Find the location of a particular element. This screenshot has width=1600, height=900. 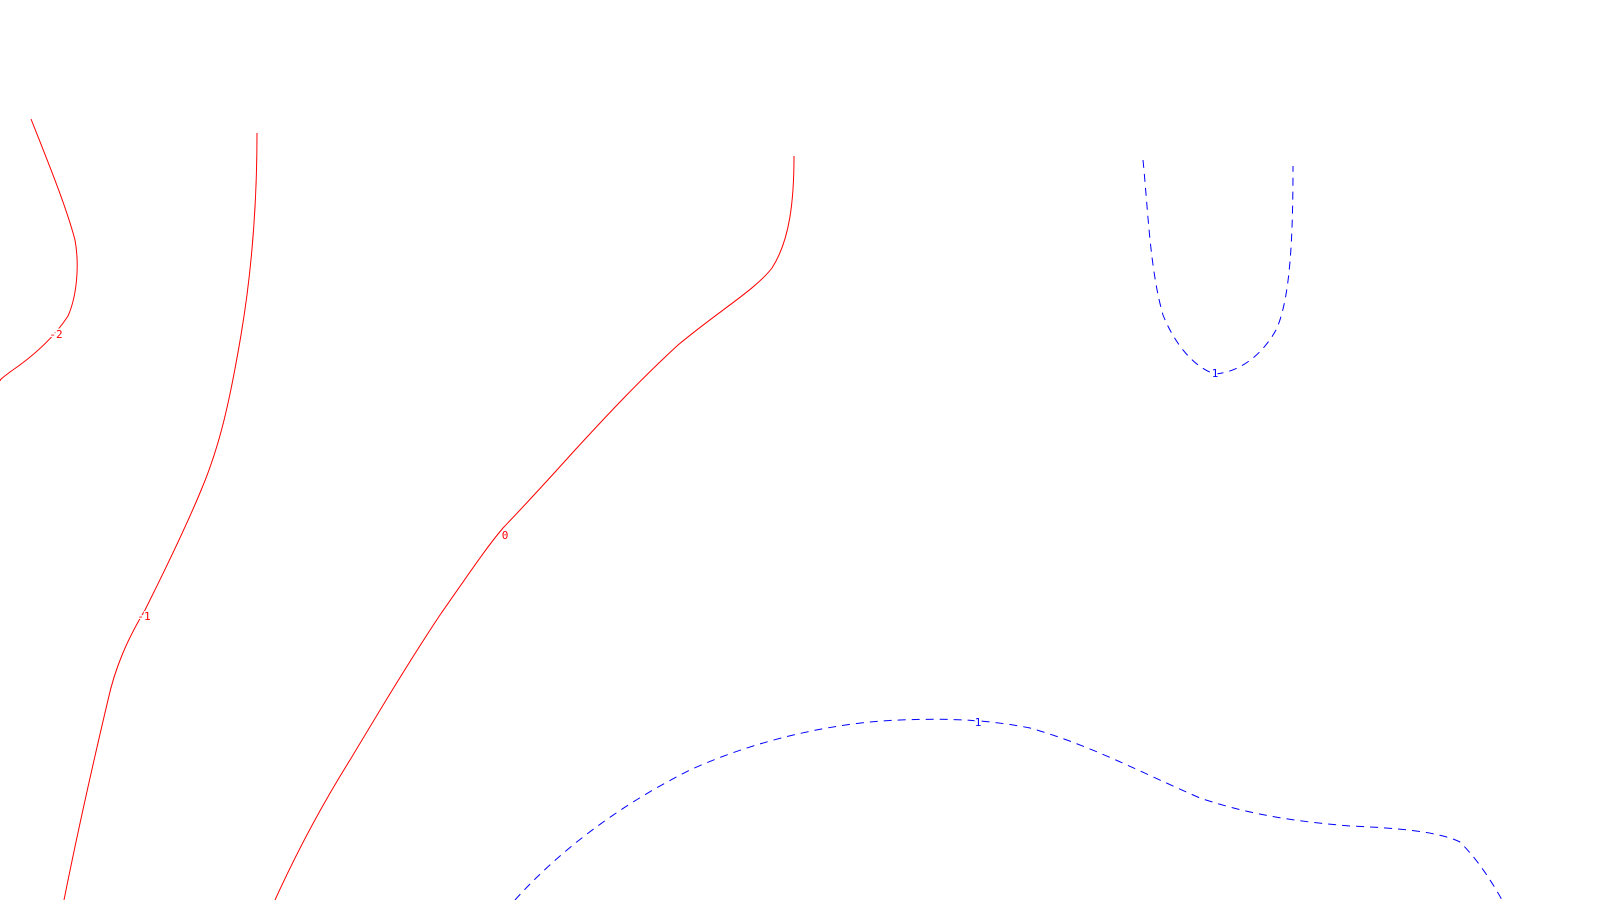

contour-label-minus2: -2 is located at coordinates (55, 334).